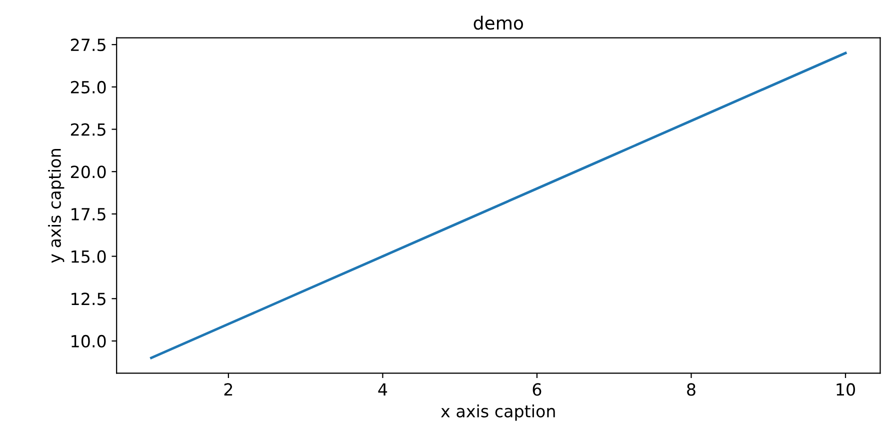  Describe the element at coordinates (88, 87) in the screenshot. I see `y-tick-label: 25.0` at that location.